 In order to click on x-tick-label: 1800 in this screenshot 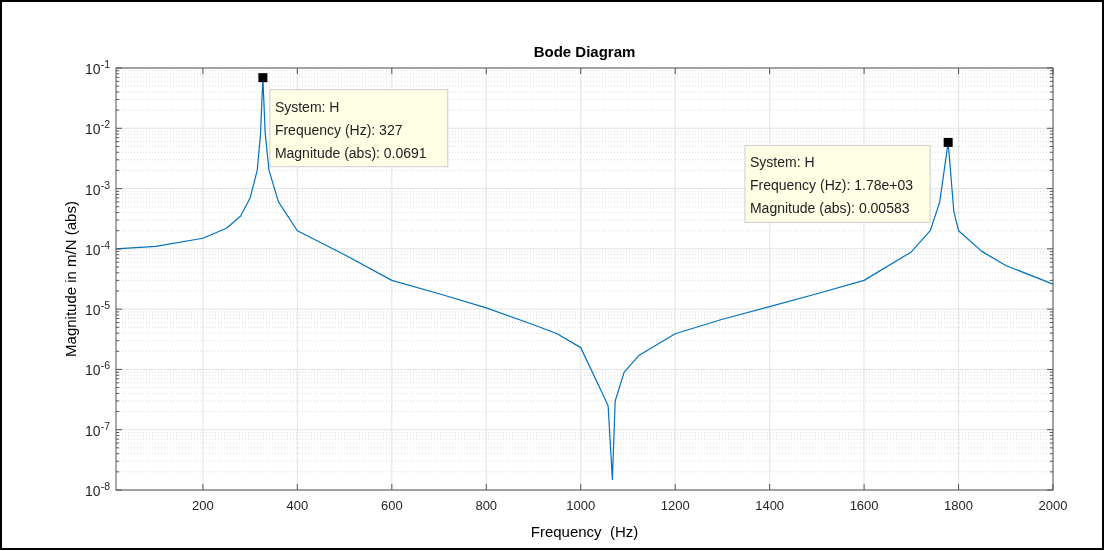, I will do `click(959, 505)`.